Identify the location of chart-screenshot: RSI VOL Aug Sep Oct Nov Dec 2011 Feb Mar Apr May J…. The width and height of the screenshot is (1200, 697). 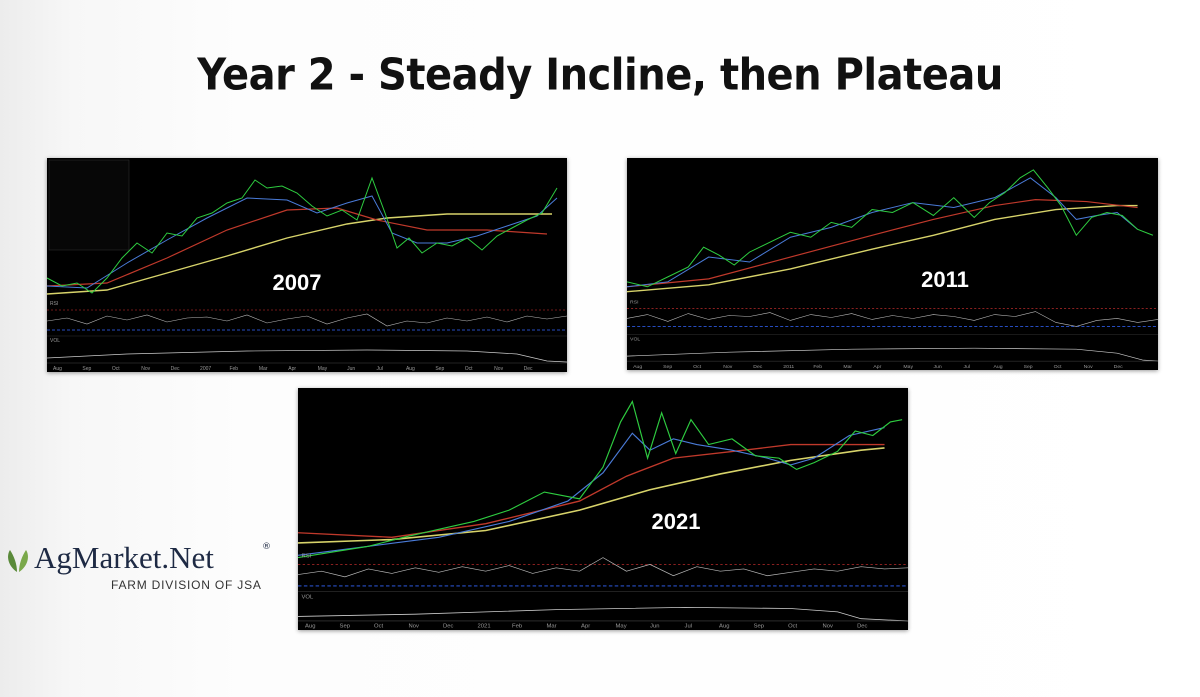
(892, 264).